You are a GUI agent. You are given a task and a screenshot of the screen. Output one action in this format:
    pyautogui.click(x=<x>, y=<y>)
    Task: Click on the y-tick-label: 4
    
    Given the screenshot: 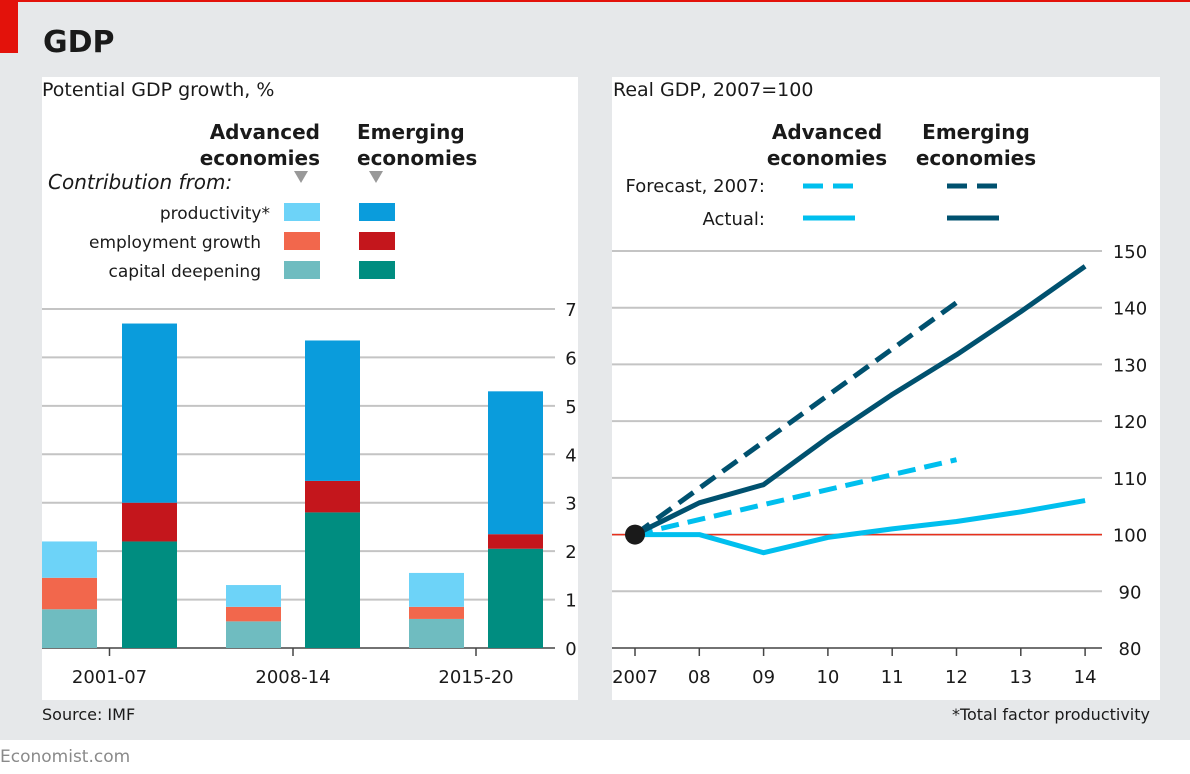 What is the action you would take?
    pyautogui.click(x=570, y=455)
    